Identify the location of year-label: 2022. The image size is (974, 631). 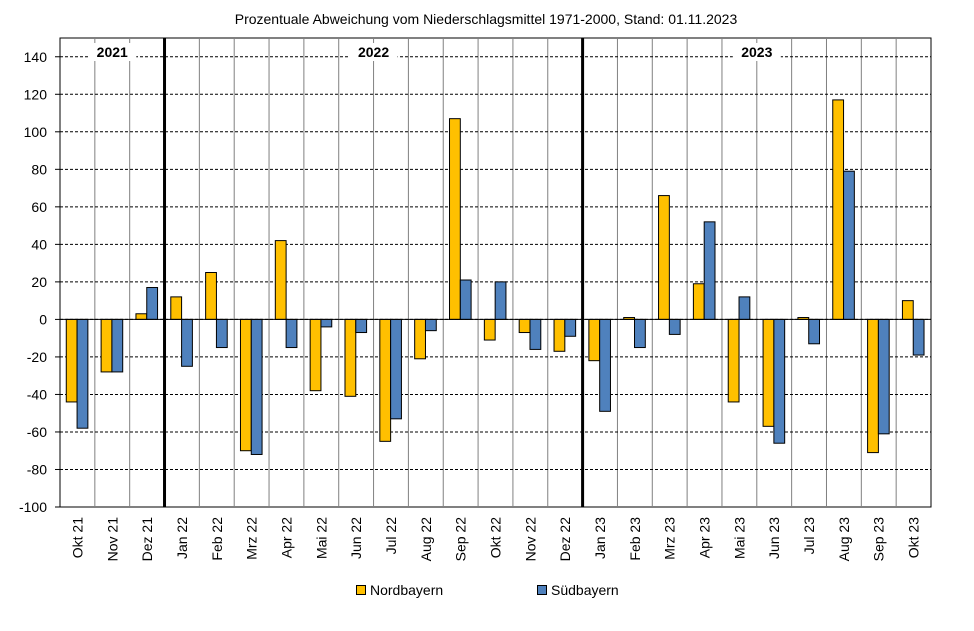
(373, 52).